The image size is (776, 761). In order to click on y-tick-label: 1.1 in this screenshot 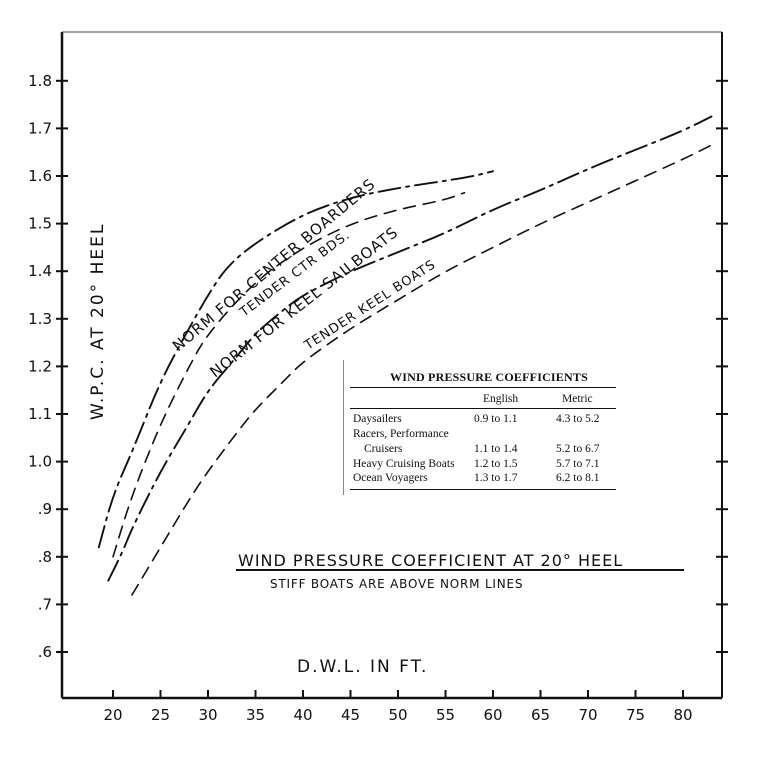, I will do `click(40, 414)`.